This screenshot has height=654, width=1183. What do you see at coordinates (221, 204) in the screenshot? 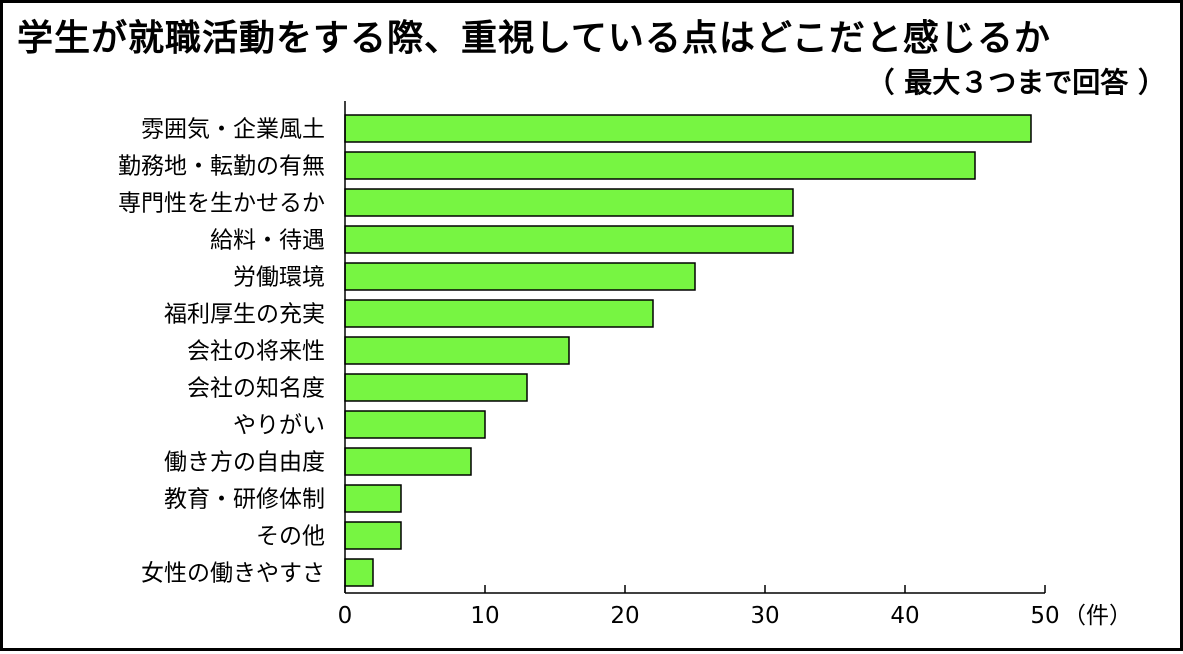
I see `category-label: 専門性を生かせるか` at bounding box center [221, 204].